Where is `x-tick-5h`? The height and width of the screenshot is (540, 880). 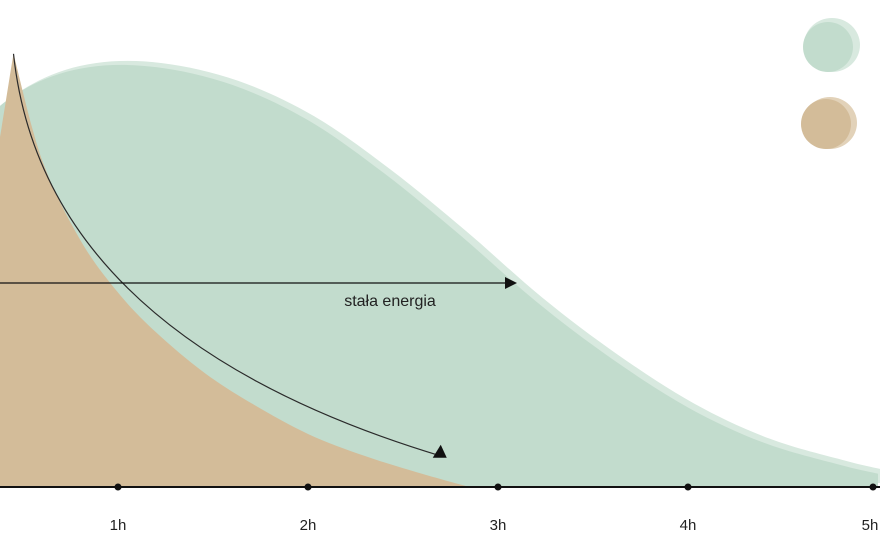
x-tick-5h is located at coordinates (873, 487).